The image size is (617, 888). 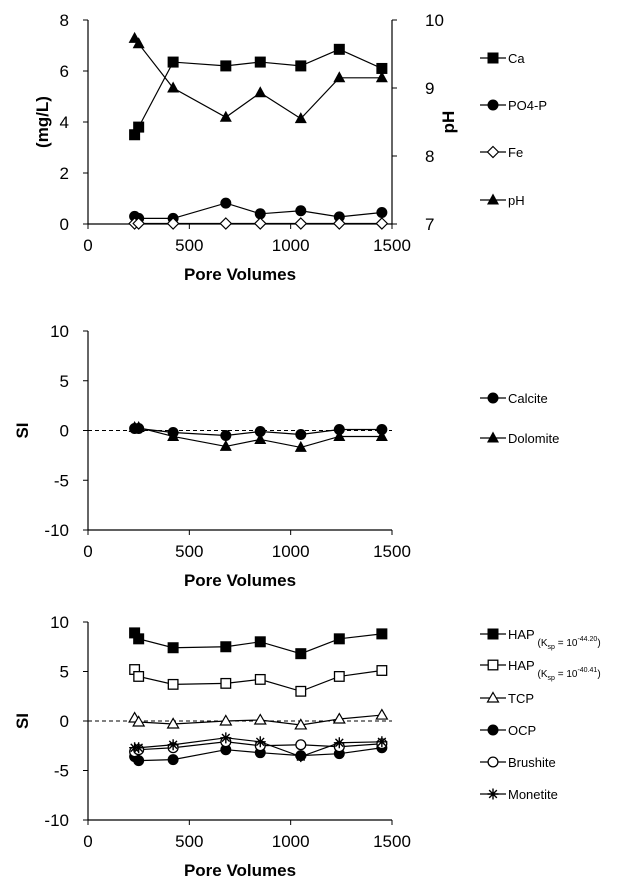 What do you see at coordinates (434, 20) in the screenshot?
I see `y2-tick-label: 10` at bounding box center [434, 20].